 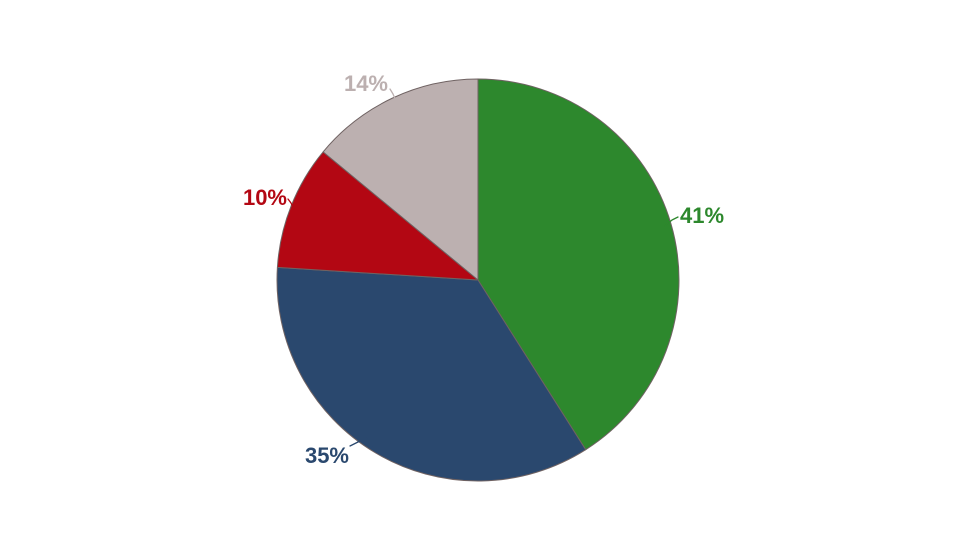 I want to click on pie-slice-green-slice, so click(x=578, y=264).